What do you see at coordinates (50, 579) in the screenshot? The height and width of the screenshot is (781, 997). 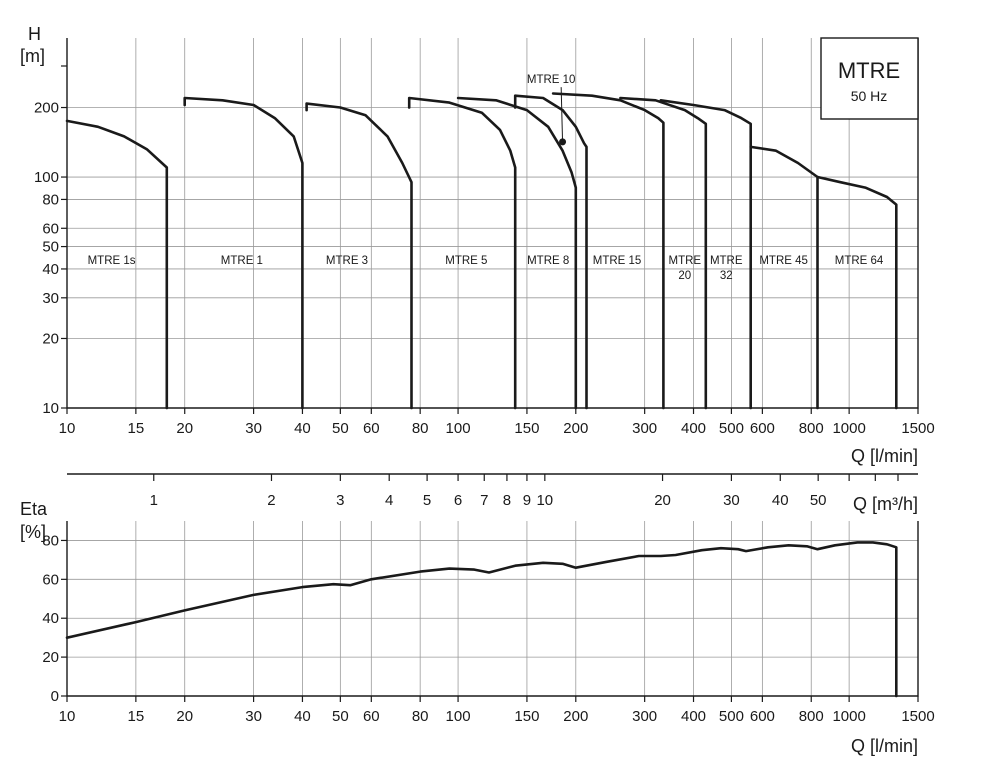 I see `eta-ytick-label-60: 60` at bounding box center [50, 579].